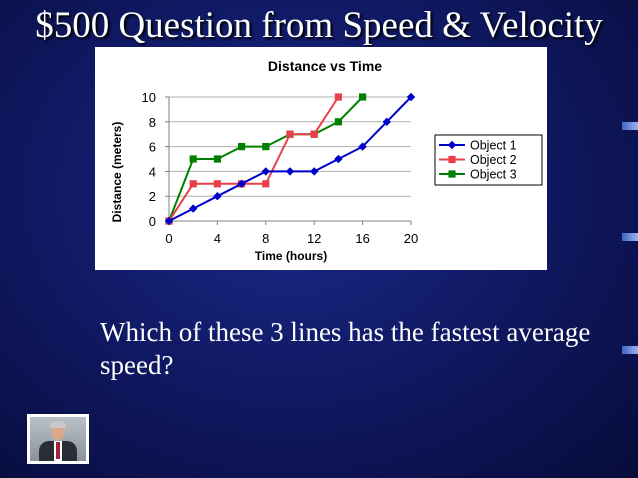 The width and height of the screenshot is (638, 478). Describe the element at coordinates (314, 238) in the screenshot. I see `x-tick-label-12: 12` at that location.